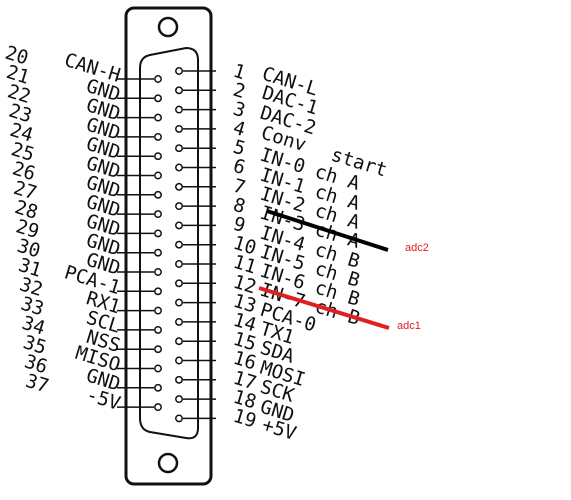 The image size is (571, 500). Describe the element at coordinates (245, 419) in the screenshot. I see `right-pin-number: 19` at that location.